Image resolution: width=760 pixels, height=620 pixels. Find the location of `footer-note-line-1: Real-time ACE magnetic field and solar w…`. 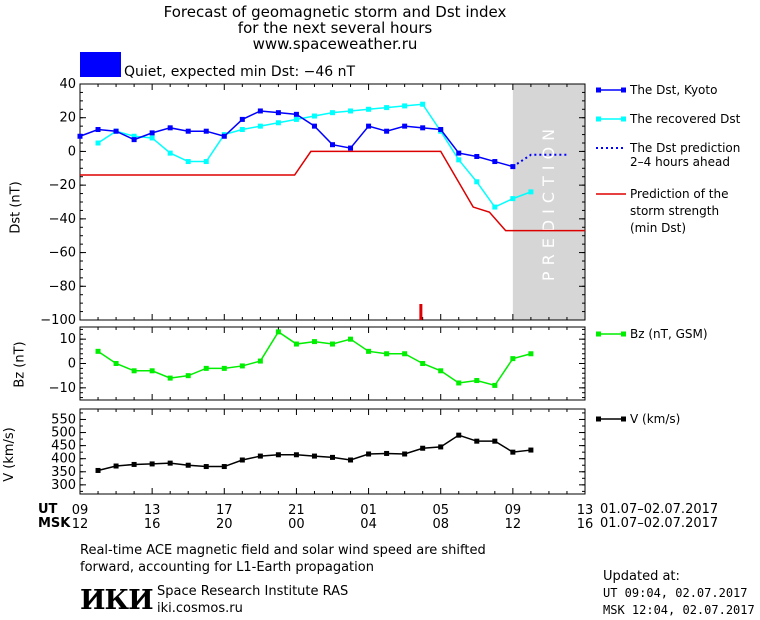

footer-note-line-1: Real-time ACE magnetic field and solar w… is located at coordinates (283, 550).